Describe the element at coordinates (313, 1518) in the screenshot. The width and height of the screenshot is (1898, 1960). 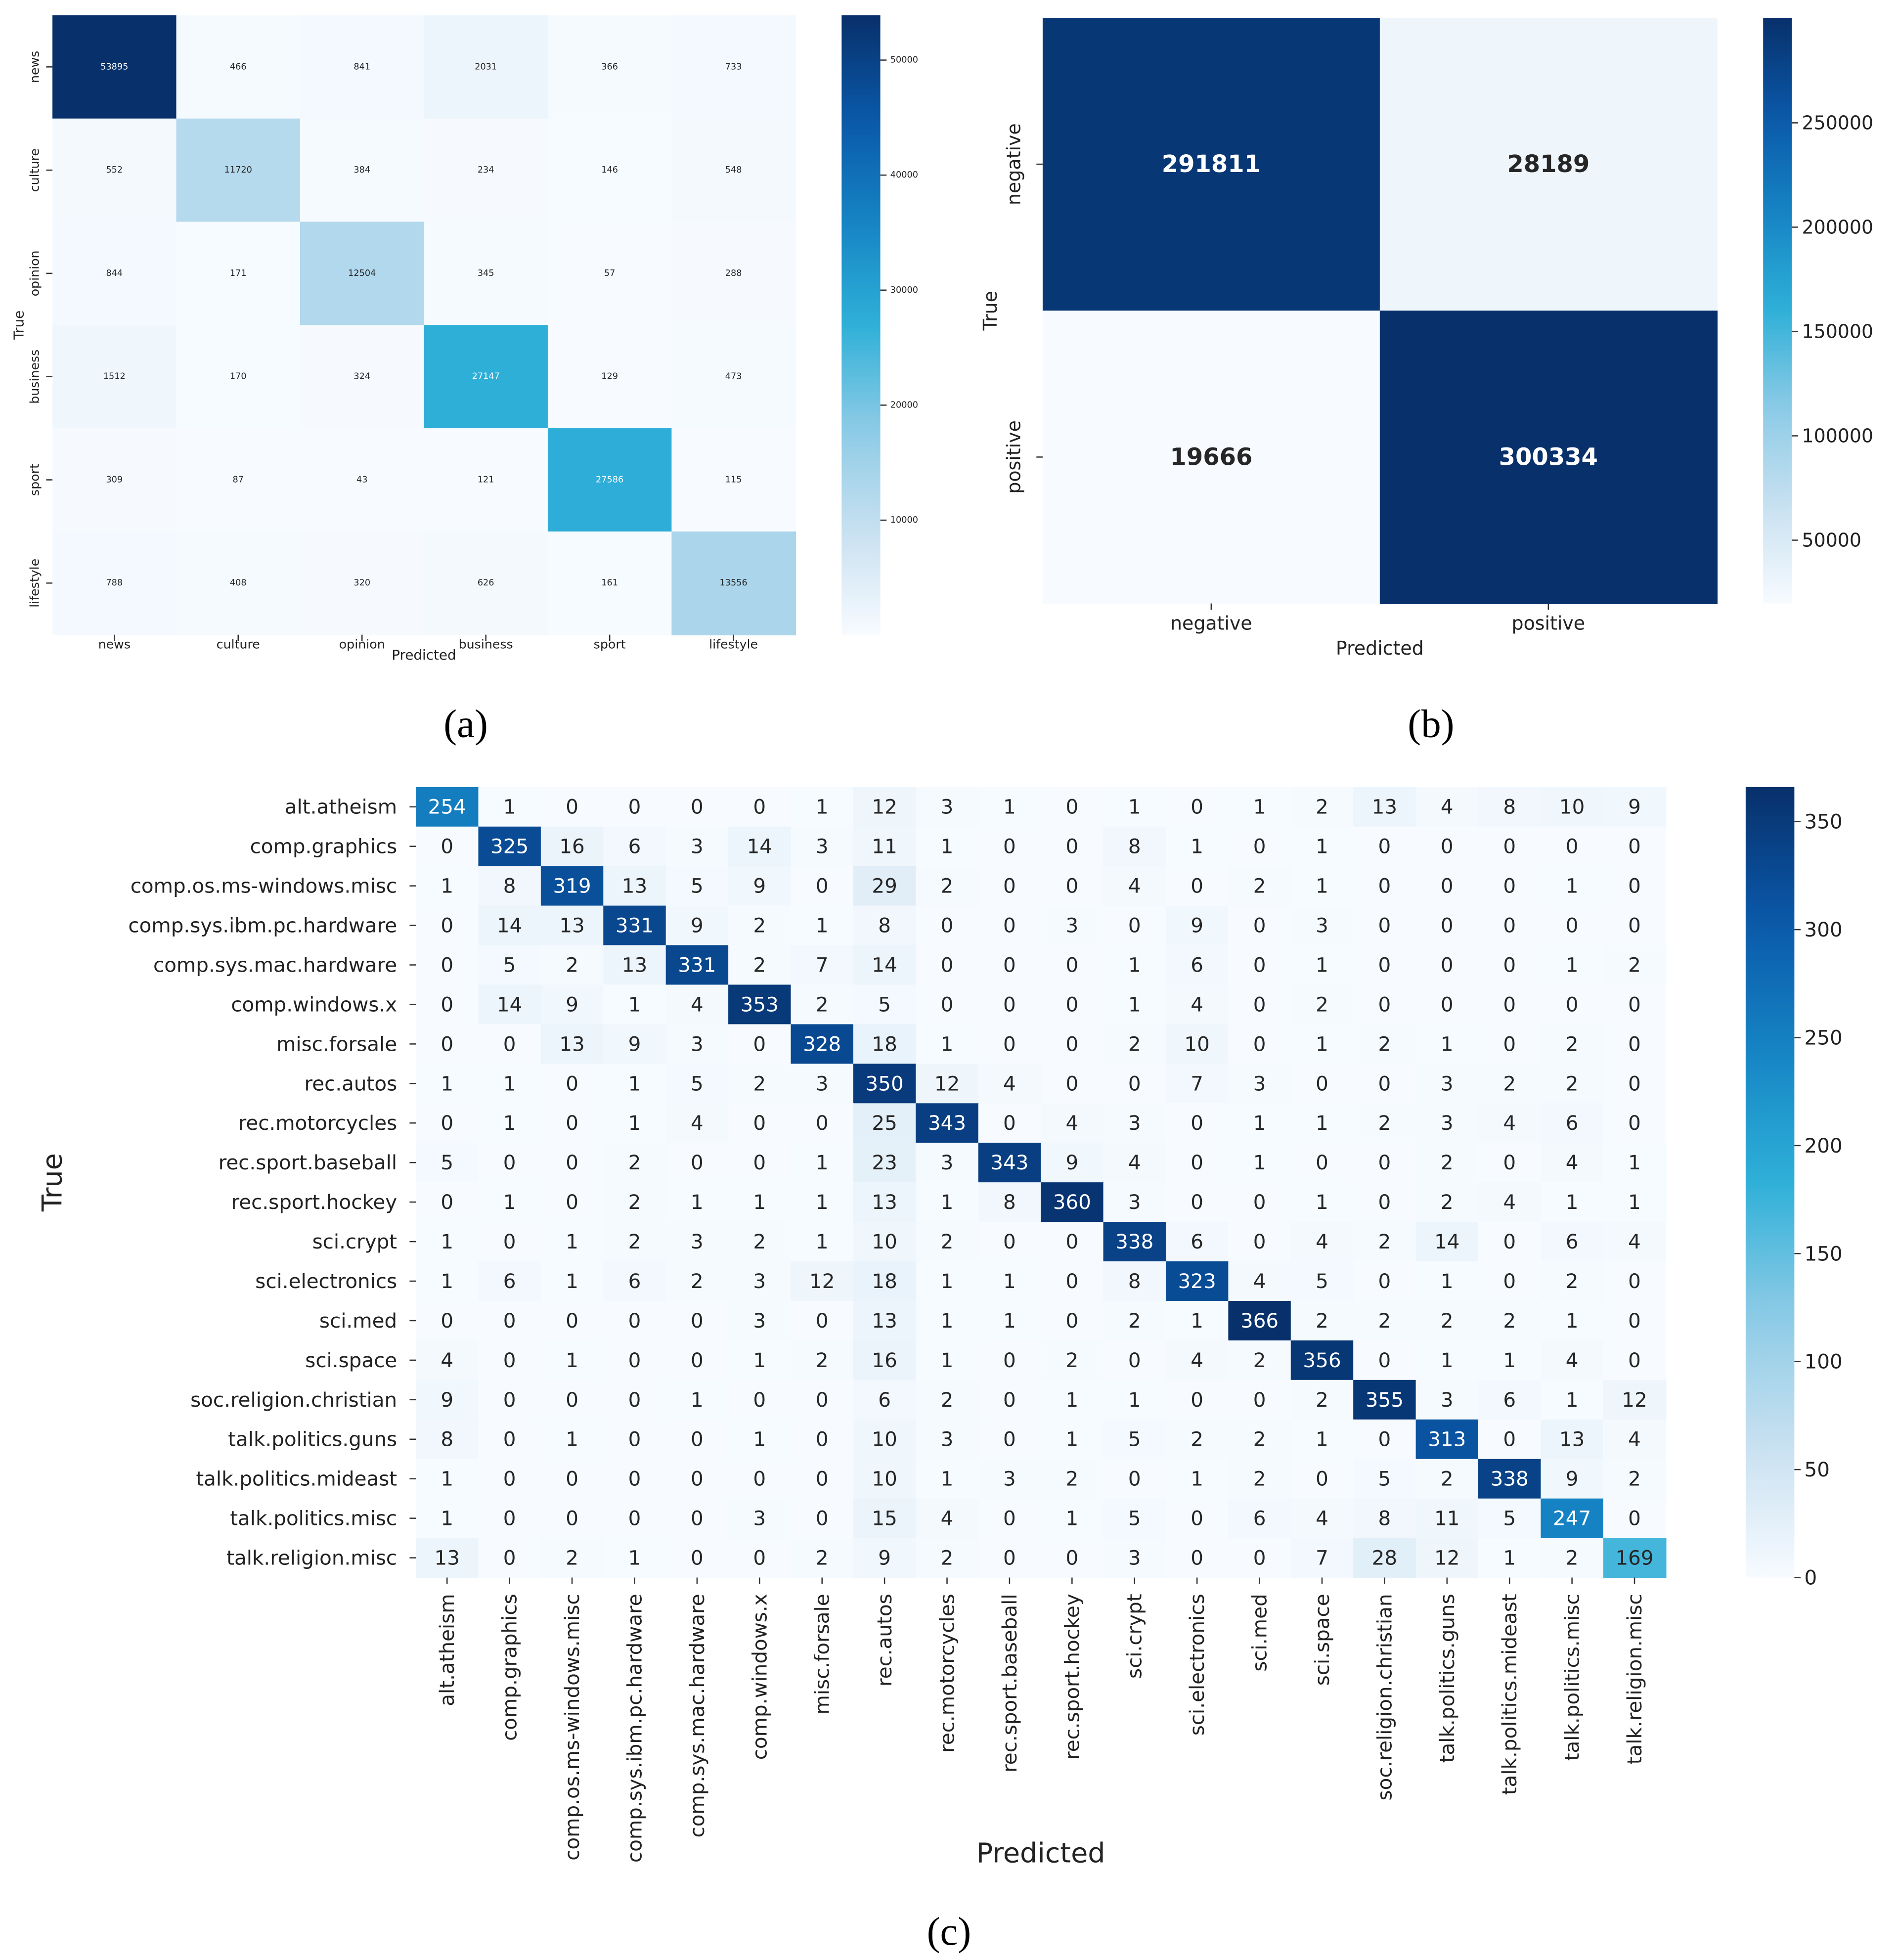
I see `y-tick-label: talk.politics.misc` at that location.